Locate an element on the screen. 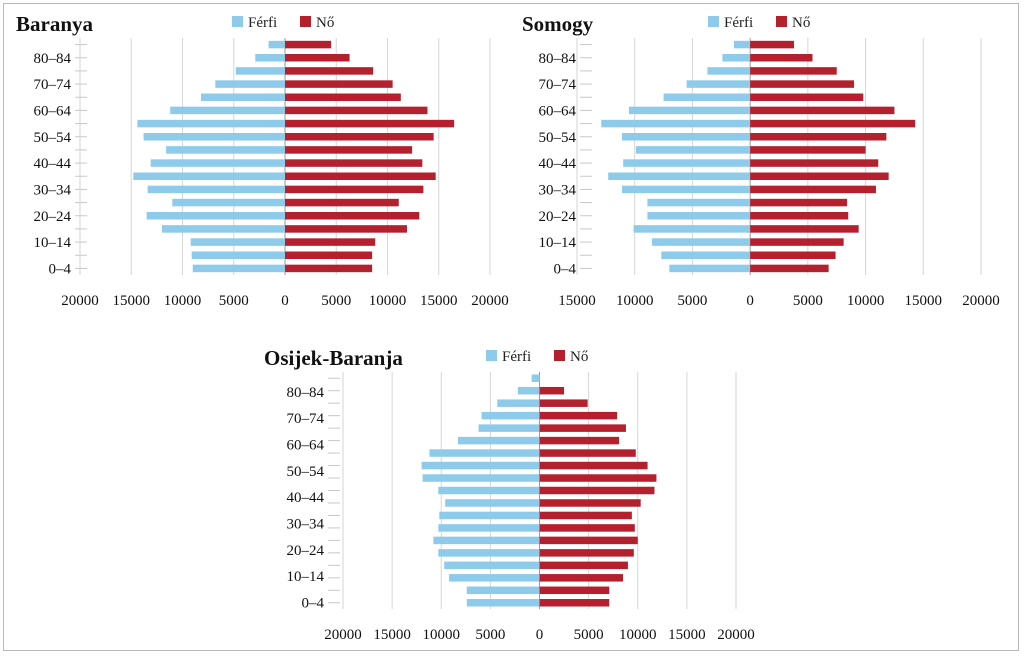  chart-title: Somogy is located at coordinates (558, 24).